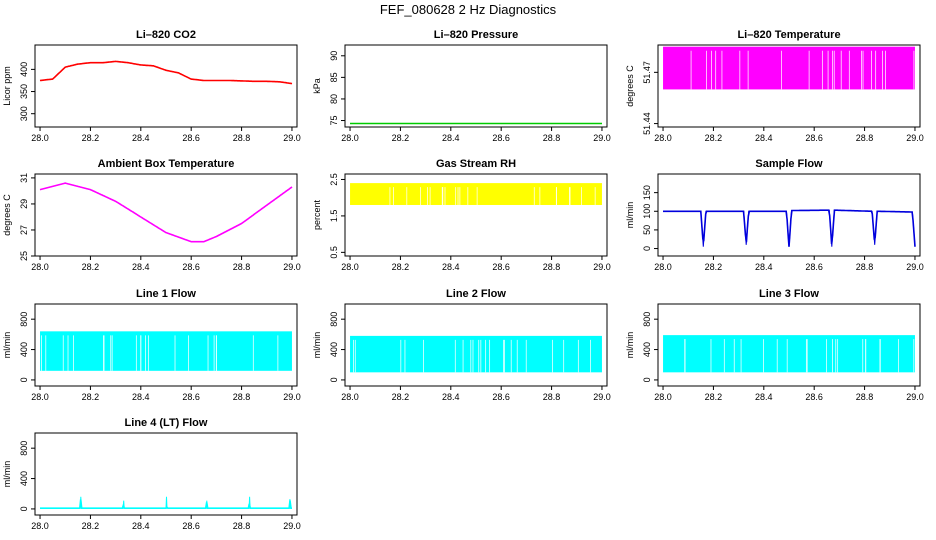 The image size is (936, 540). I want to click on y-tick-label: 51.47, so click(647, 72).